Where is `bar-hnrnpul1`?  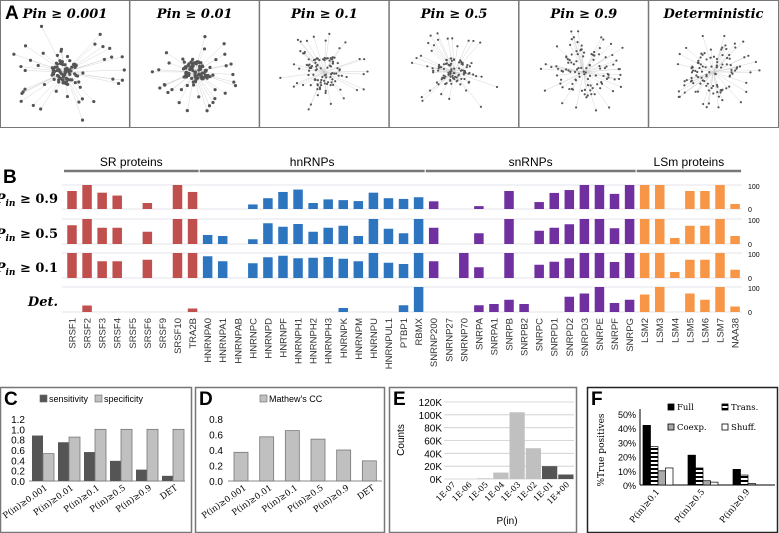
bar-hnrnpul1 is located at coordinates (388, 270).